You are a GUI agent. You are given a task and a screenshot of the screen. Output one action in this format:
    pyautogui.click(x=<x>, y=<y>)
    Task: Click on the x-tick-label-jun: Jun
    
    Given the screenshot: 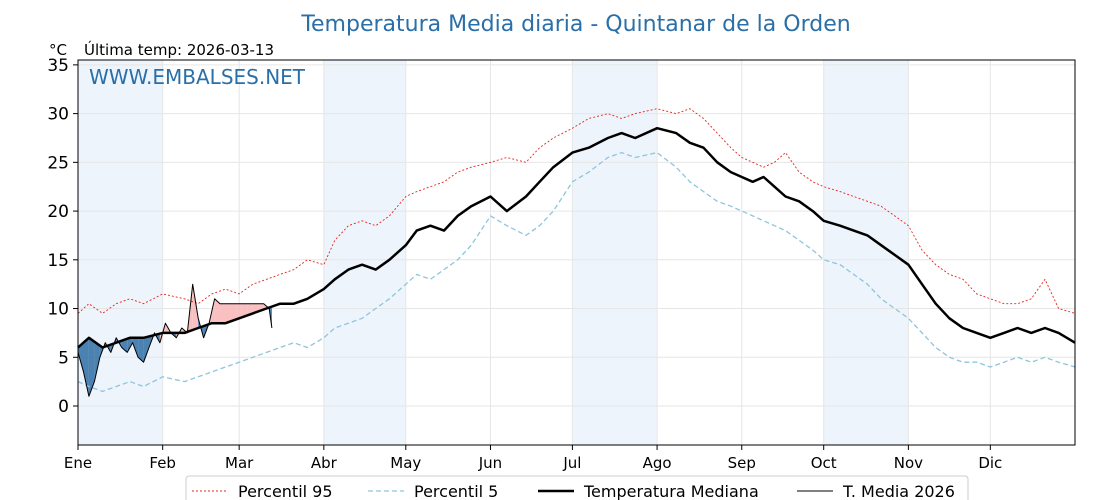 What is the action you would take?
    pyautogui.click(x=490, y=463)
    